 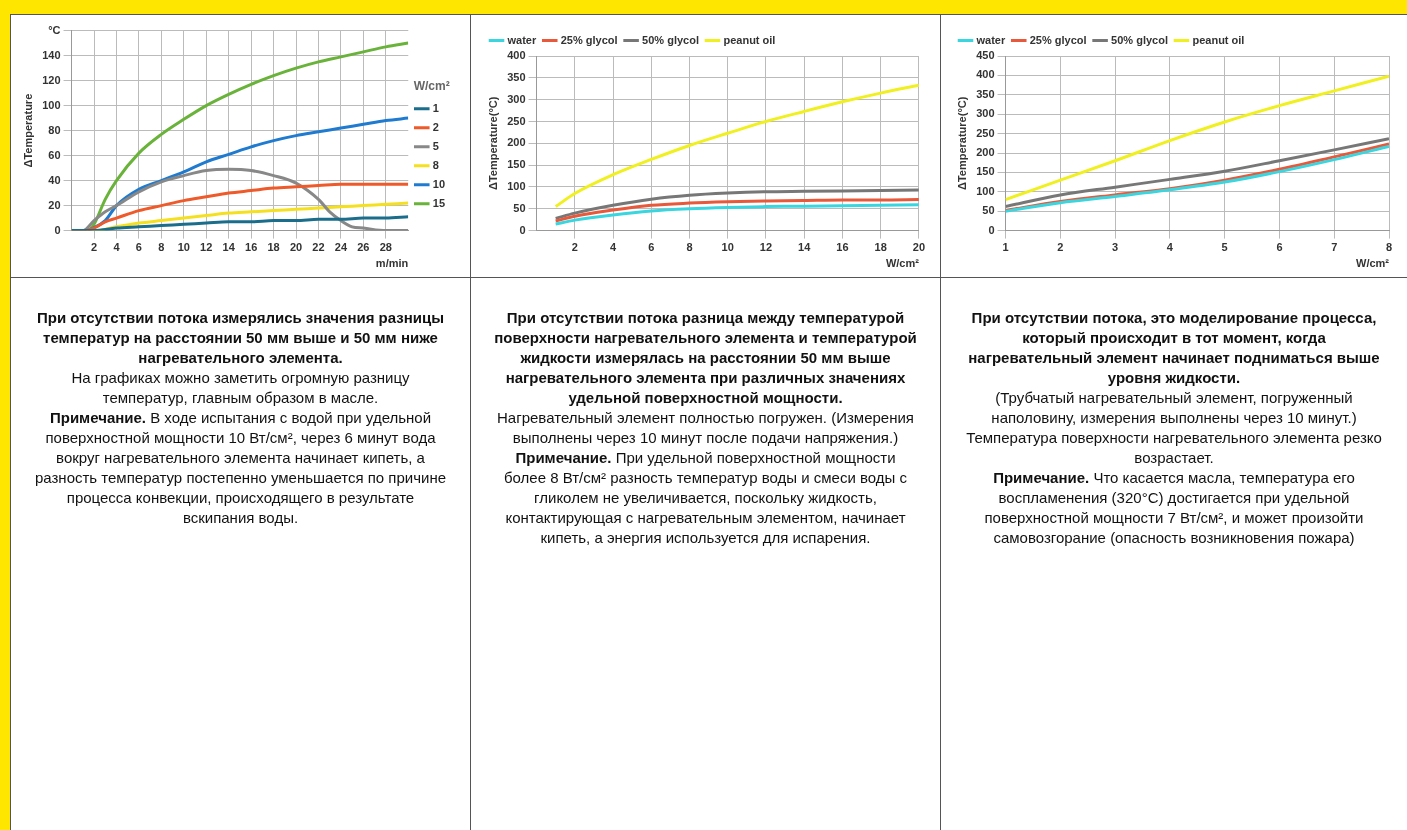 I want to click on text: Примечание. При удельной поверхностной мощности более 8 Вт/см² разность температур воды и смеси воды с гликолем не увеличивается, поскольку жидкость, контактирующая с нагревательным элементом, начинает кипеть, а энергия используется для испарения., so click(x=705, y=498).